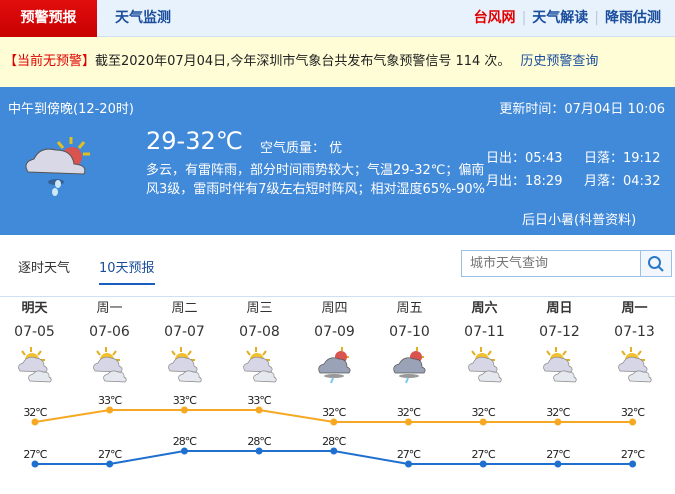 The width and height of the screenshot is (675, 494). Describe the element at coordinates (259, 332) in the screenshot. I see `forecast-date: 07-08` at that location.